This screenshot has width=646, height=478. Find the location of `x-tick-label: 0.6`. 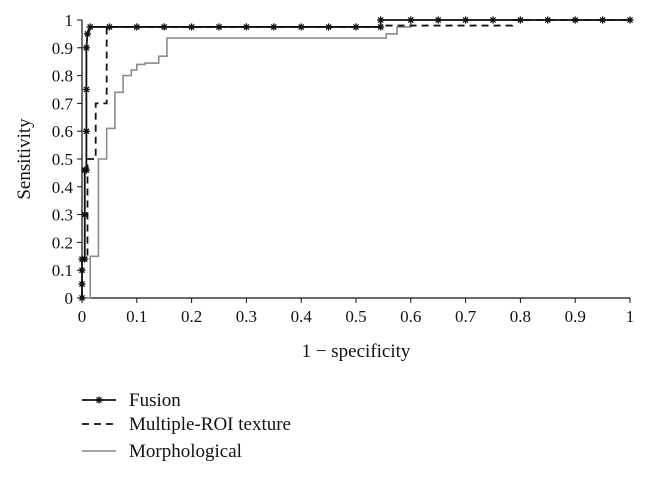

x-tick-label: 0.6 is located at coordinates (410, 316).